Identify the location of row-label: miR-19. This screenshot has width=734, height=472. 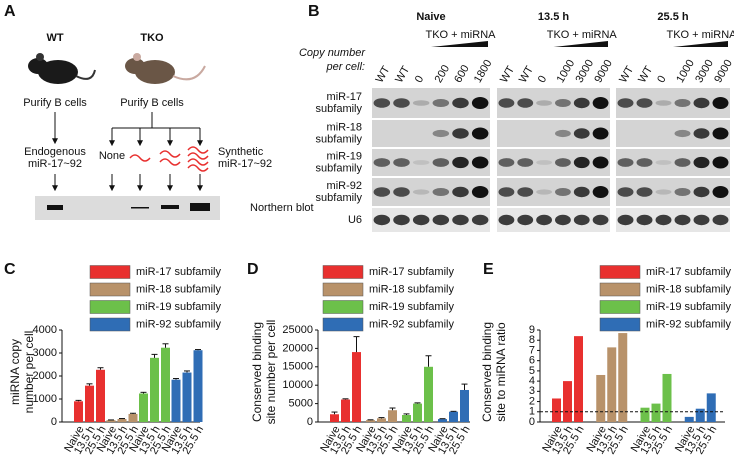
(344, 156).